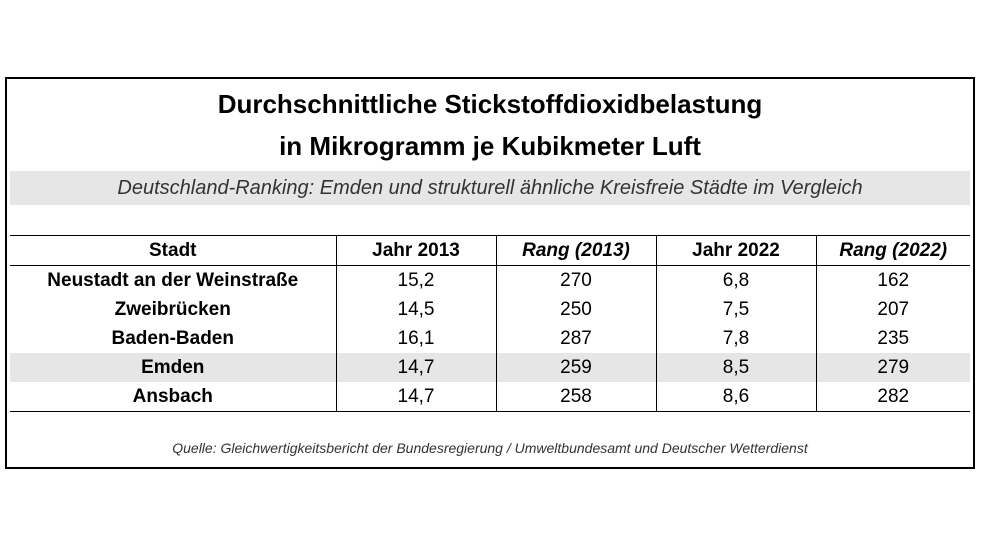 The width and height of the screenshot is (983, 553). Describe the element at coordinates (575, 250) in the screenshot. I see `header-rang-2013: Rang (2013)` at that location.